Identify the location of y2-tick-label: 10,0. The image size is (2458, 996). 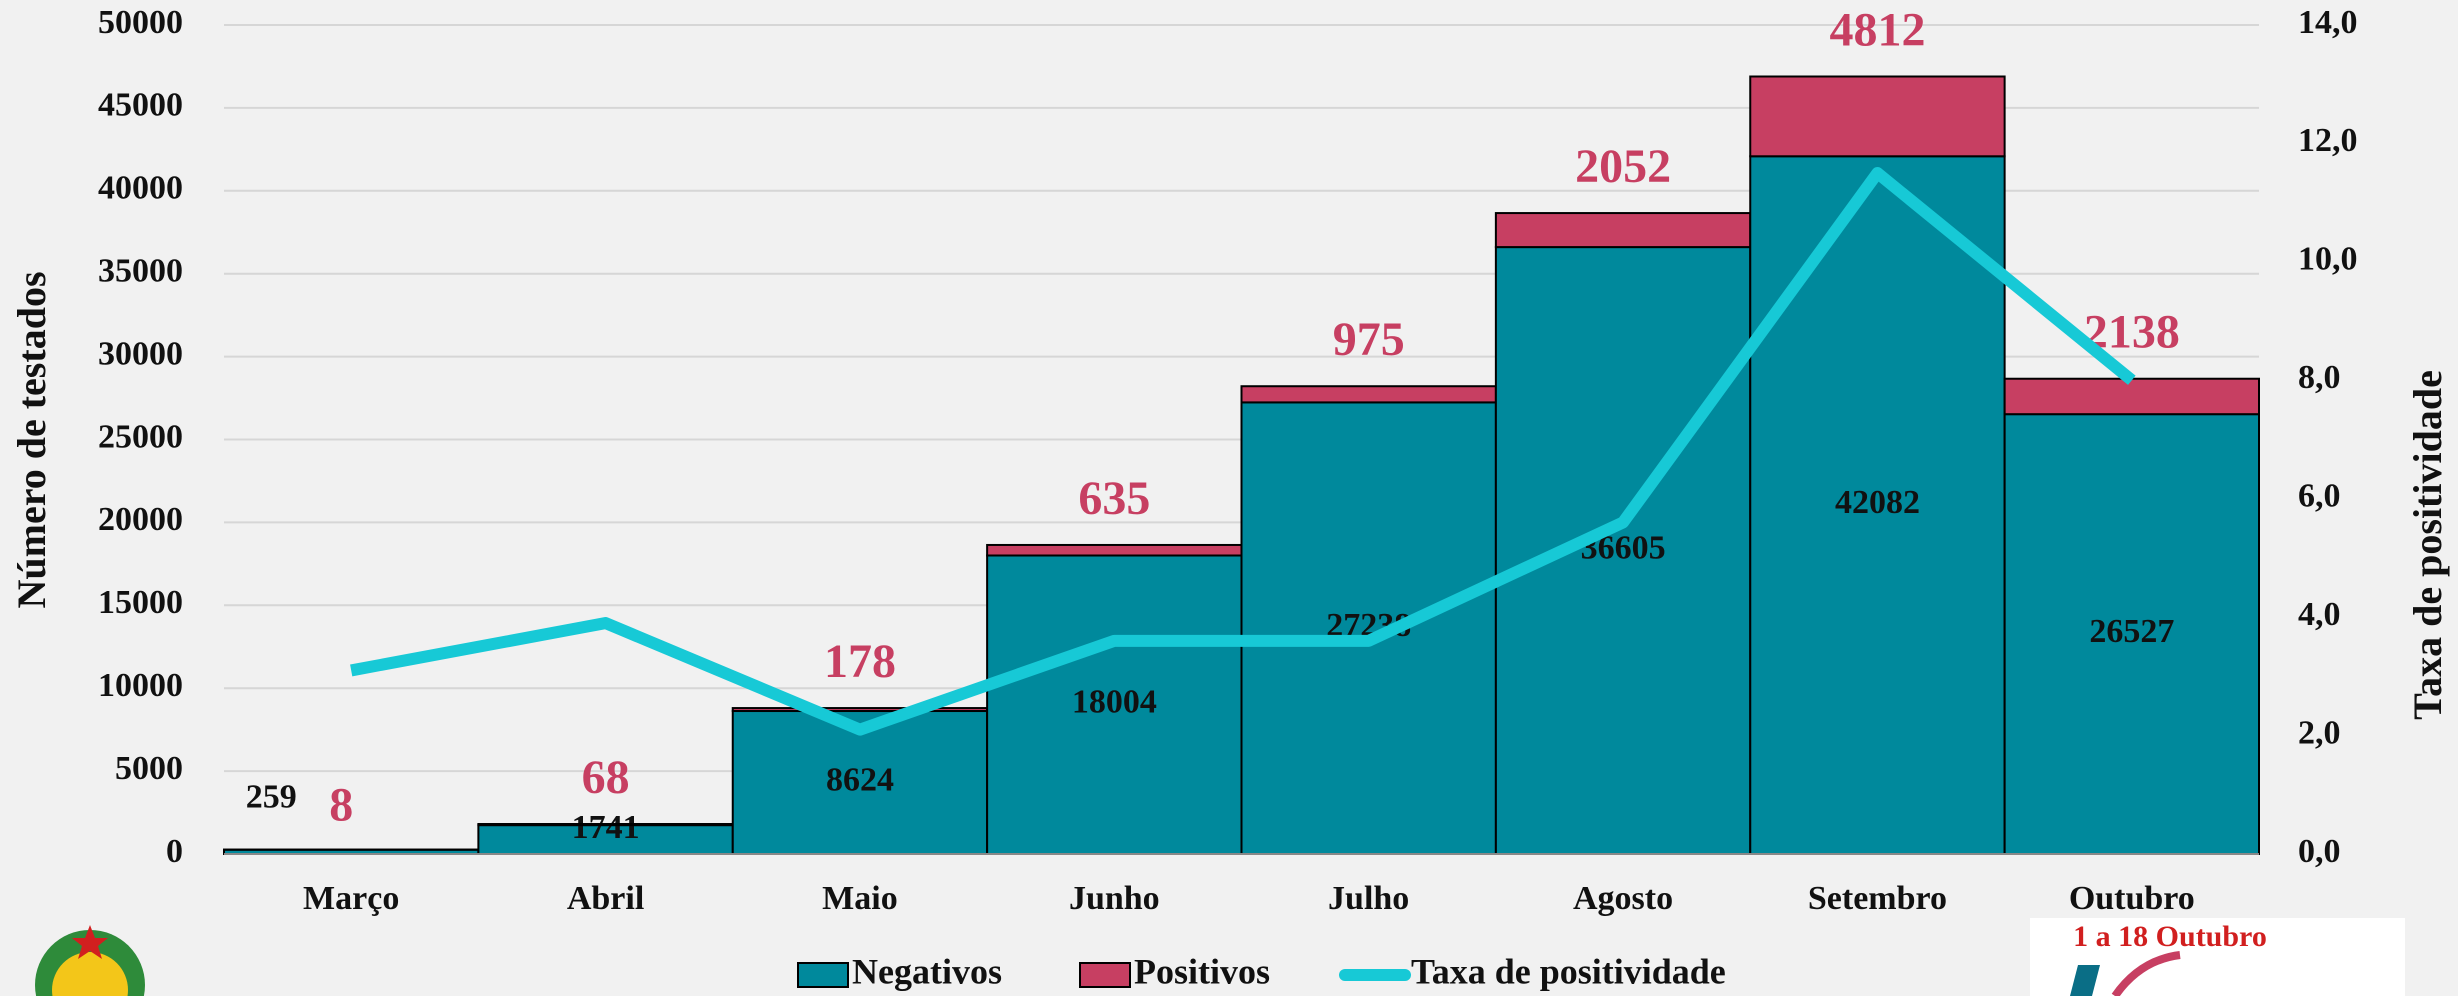
(2328, 259).